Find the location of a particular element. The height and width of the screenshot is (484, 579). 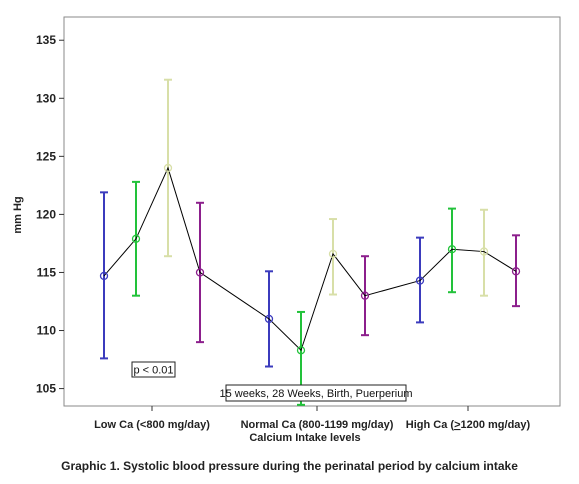

annotation-box: p < 0.01 is located at coordinates (153, 369).